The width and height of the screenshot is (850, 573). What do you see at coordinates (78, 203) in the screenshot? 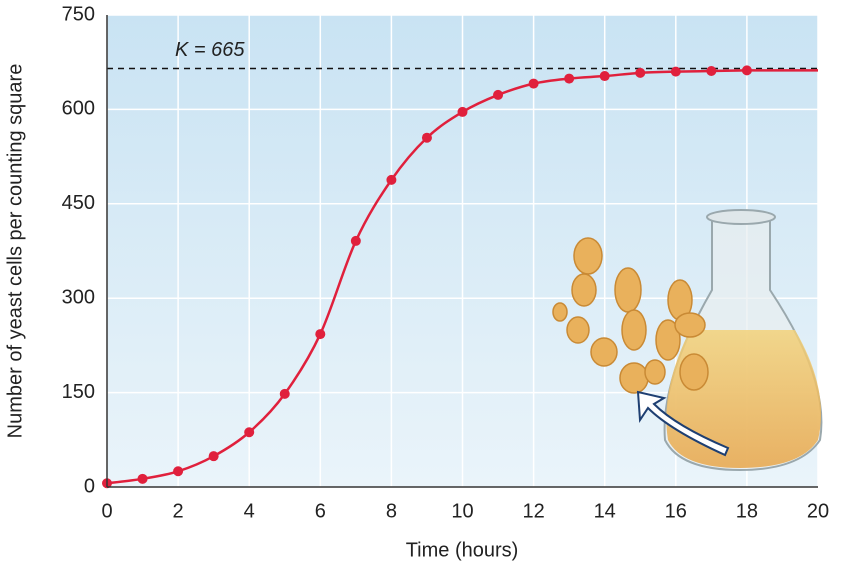
I see `y-tick-label: 450` at bounding box center [78, 203].